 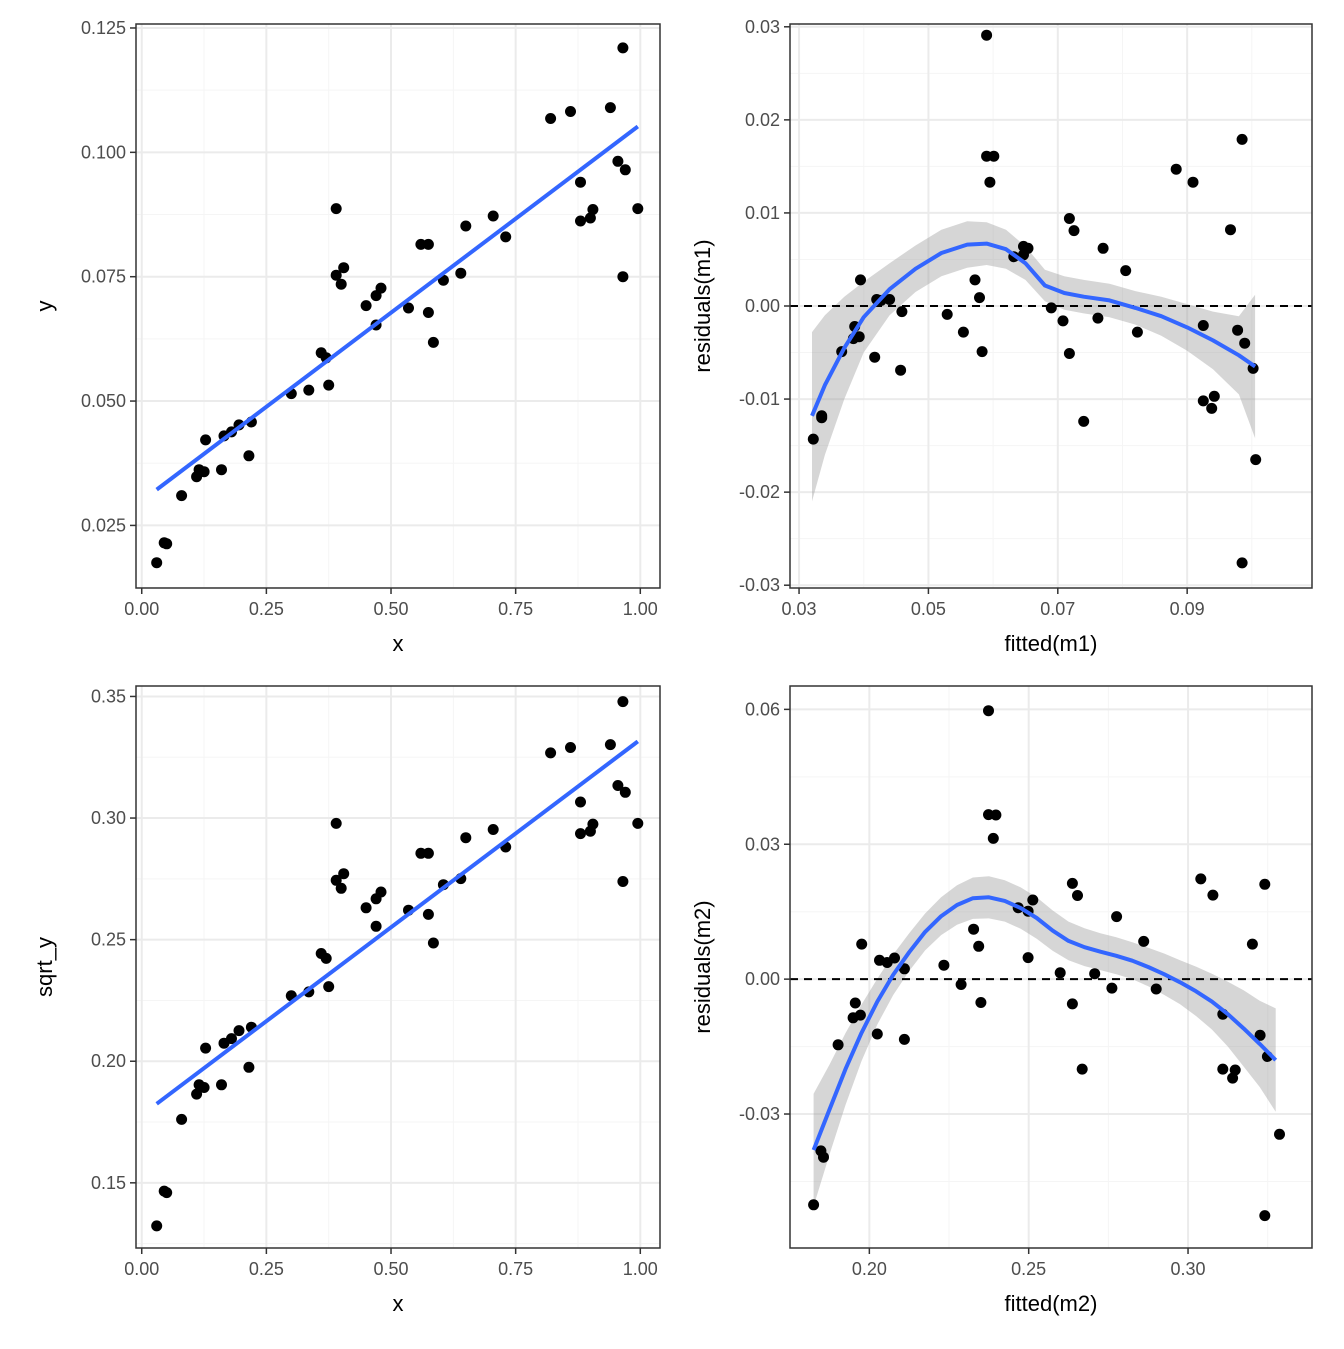 I want to click on y-tick-label: 0.03, so click(x=762, y=844).